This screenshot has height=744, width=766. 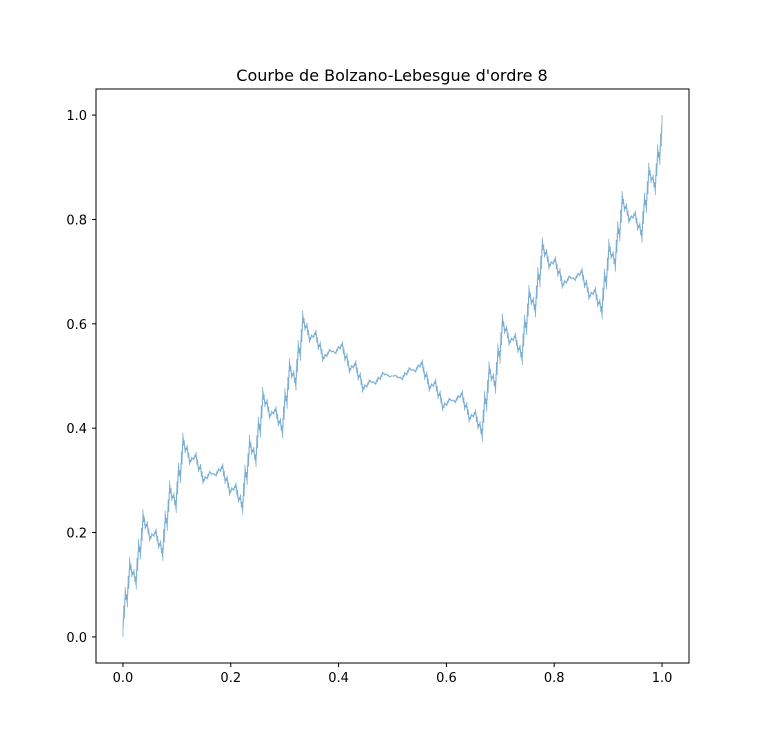 What do you see at coordinates (662, 678) in the screenshot?
I see `x-tick-label: 1.0` at bounding box center [662, 678].